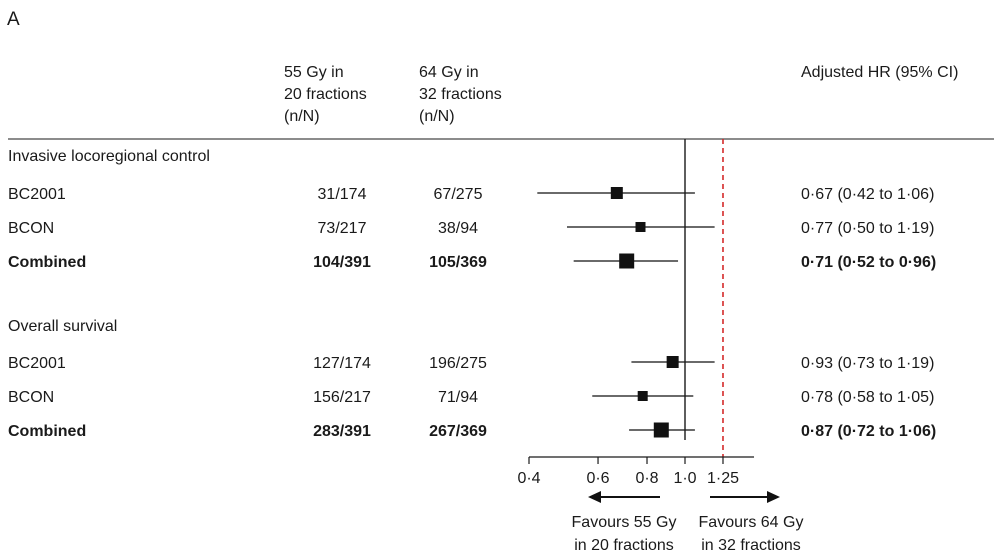 The width and height of the screenshot is (994, 559). I want to click on header-adjusted-hr: Adjusted HR (95% CI), so click(879, 72).